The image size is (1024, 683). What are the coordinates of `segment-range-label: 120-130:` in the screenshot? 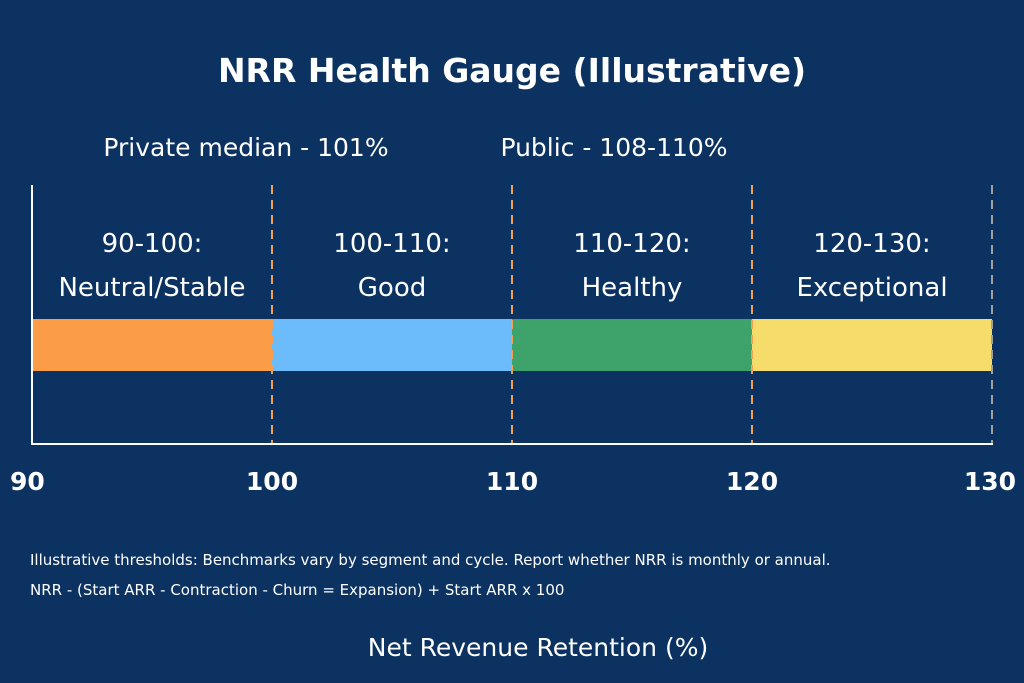 It's located at (871, 244).